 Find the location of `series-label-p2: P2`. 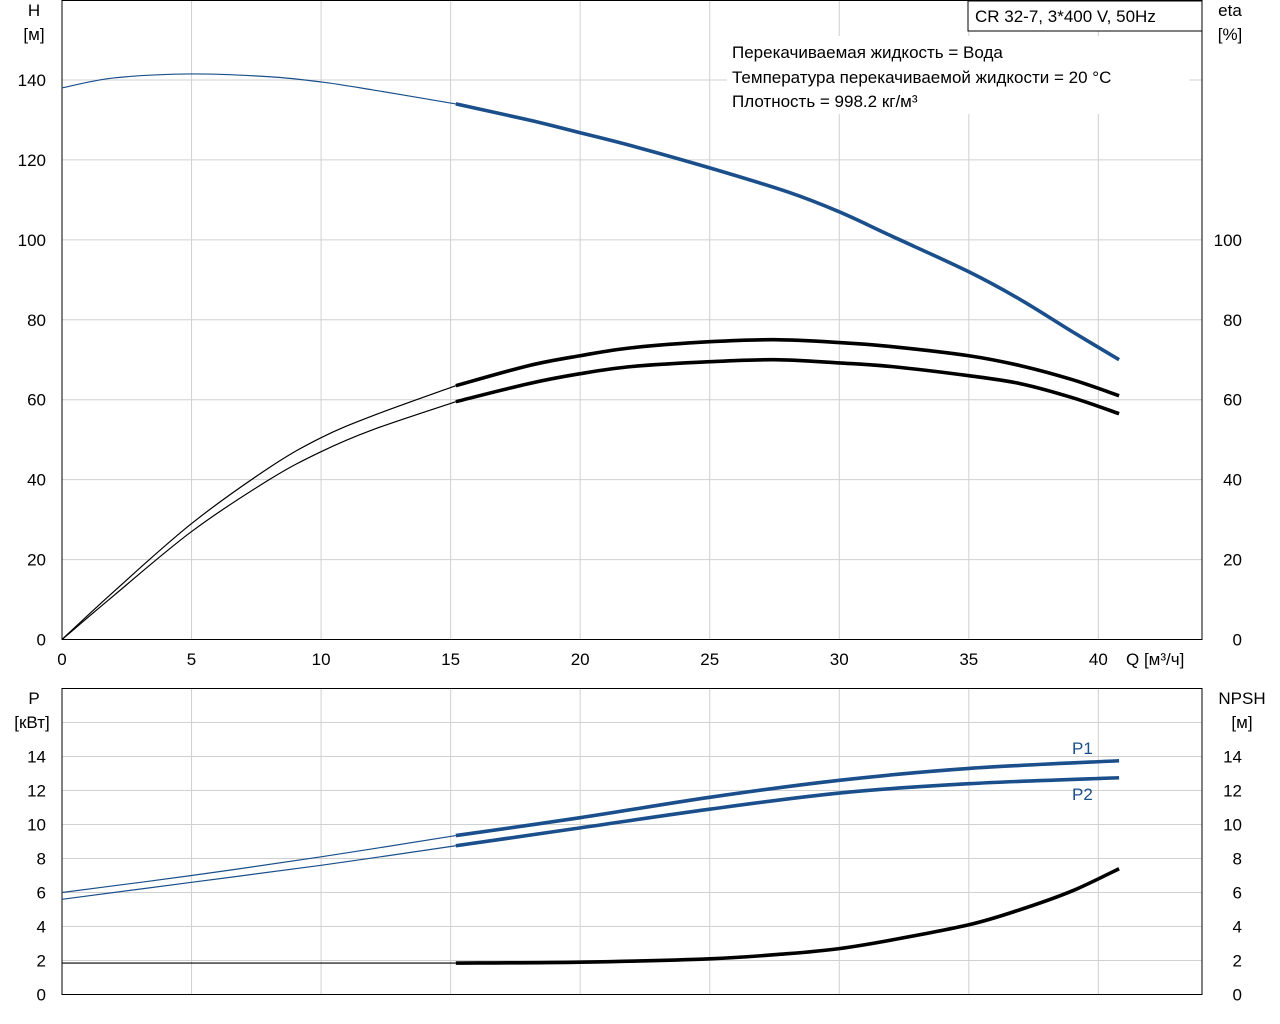

series-label-p2: P2 is located at coordinates (1082, 794).